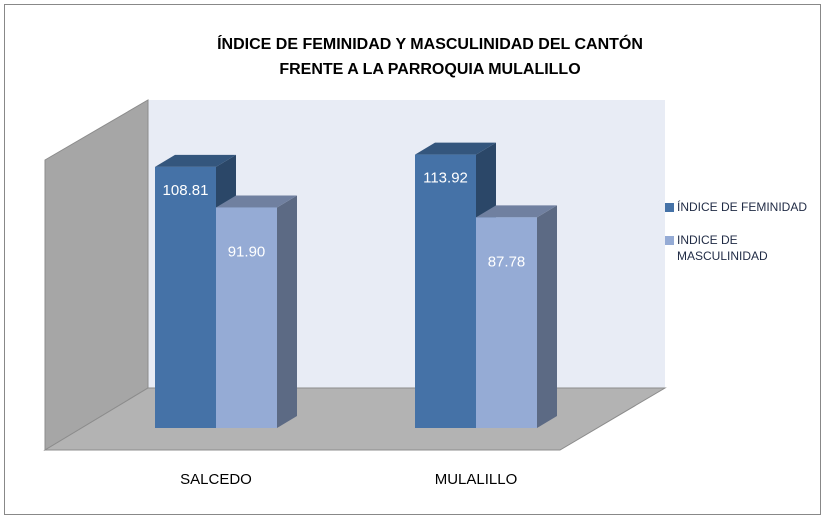  What do you see at coordinates (742, 207) in the screenshot?
I see `legend-label: ÍNDICE DE FEMINIDAD` at bounding box center [742, 207].